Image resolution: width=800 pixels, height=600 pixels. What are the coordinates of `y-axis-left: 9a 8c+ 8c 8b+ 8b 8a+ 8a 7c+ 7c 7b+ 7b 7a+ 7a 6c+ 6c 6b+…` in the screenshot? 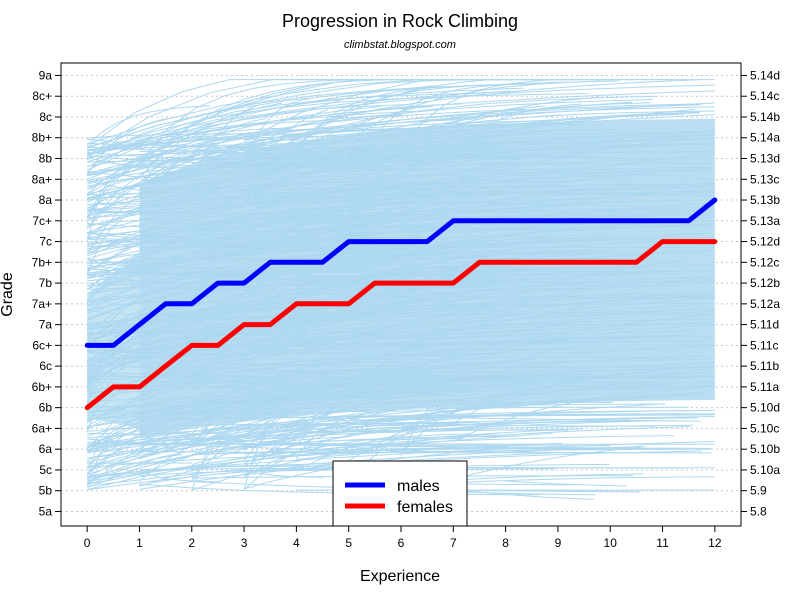 It's located at (46, 293).